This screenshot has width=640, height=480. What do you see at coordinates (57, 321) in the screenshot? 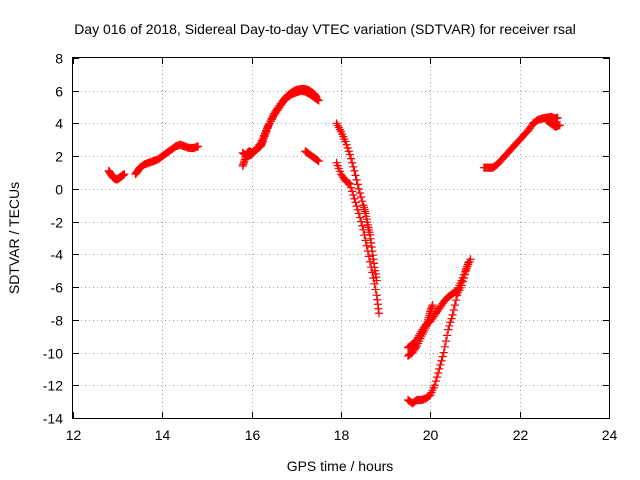
I see `y-tick-label: -8` at bounding box center [57, 321].